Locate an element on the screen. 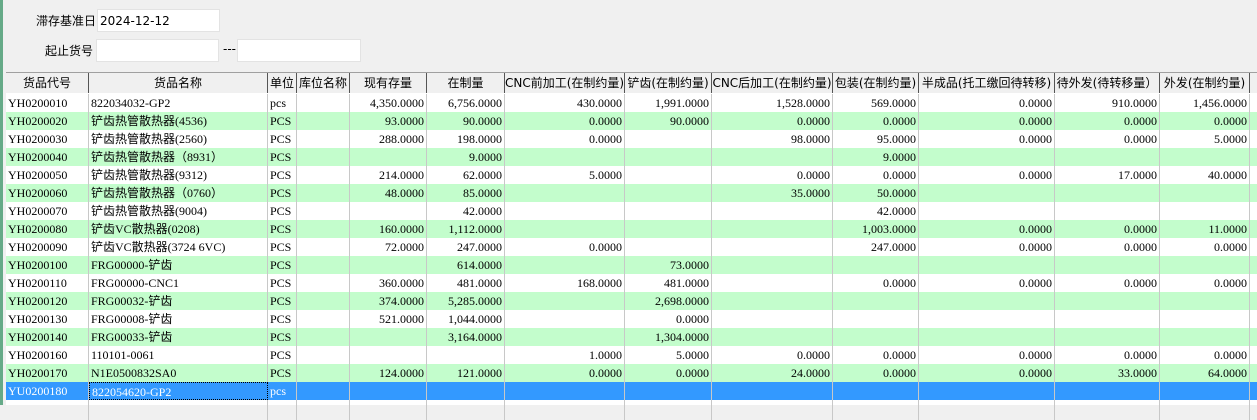 The width and height of the screenshot is (1257, 420). table-cell: 360.0000 is located at coordinates (388, 283).